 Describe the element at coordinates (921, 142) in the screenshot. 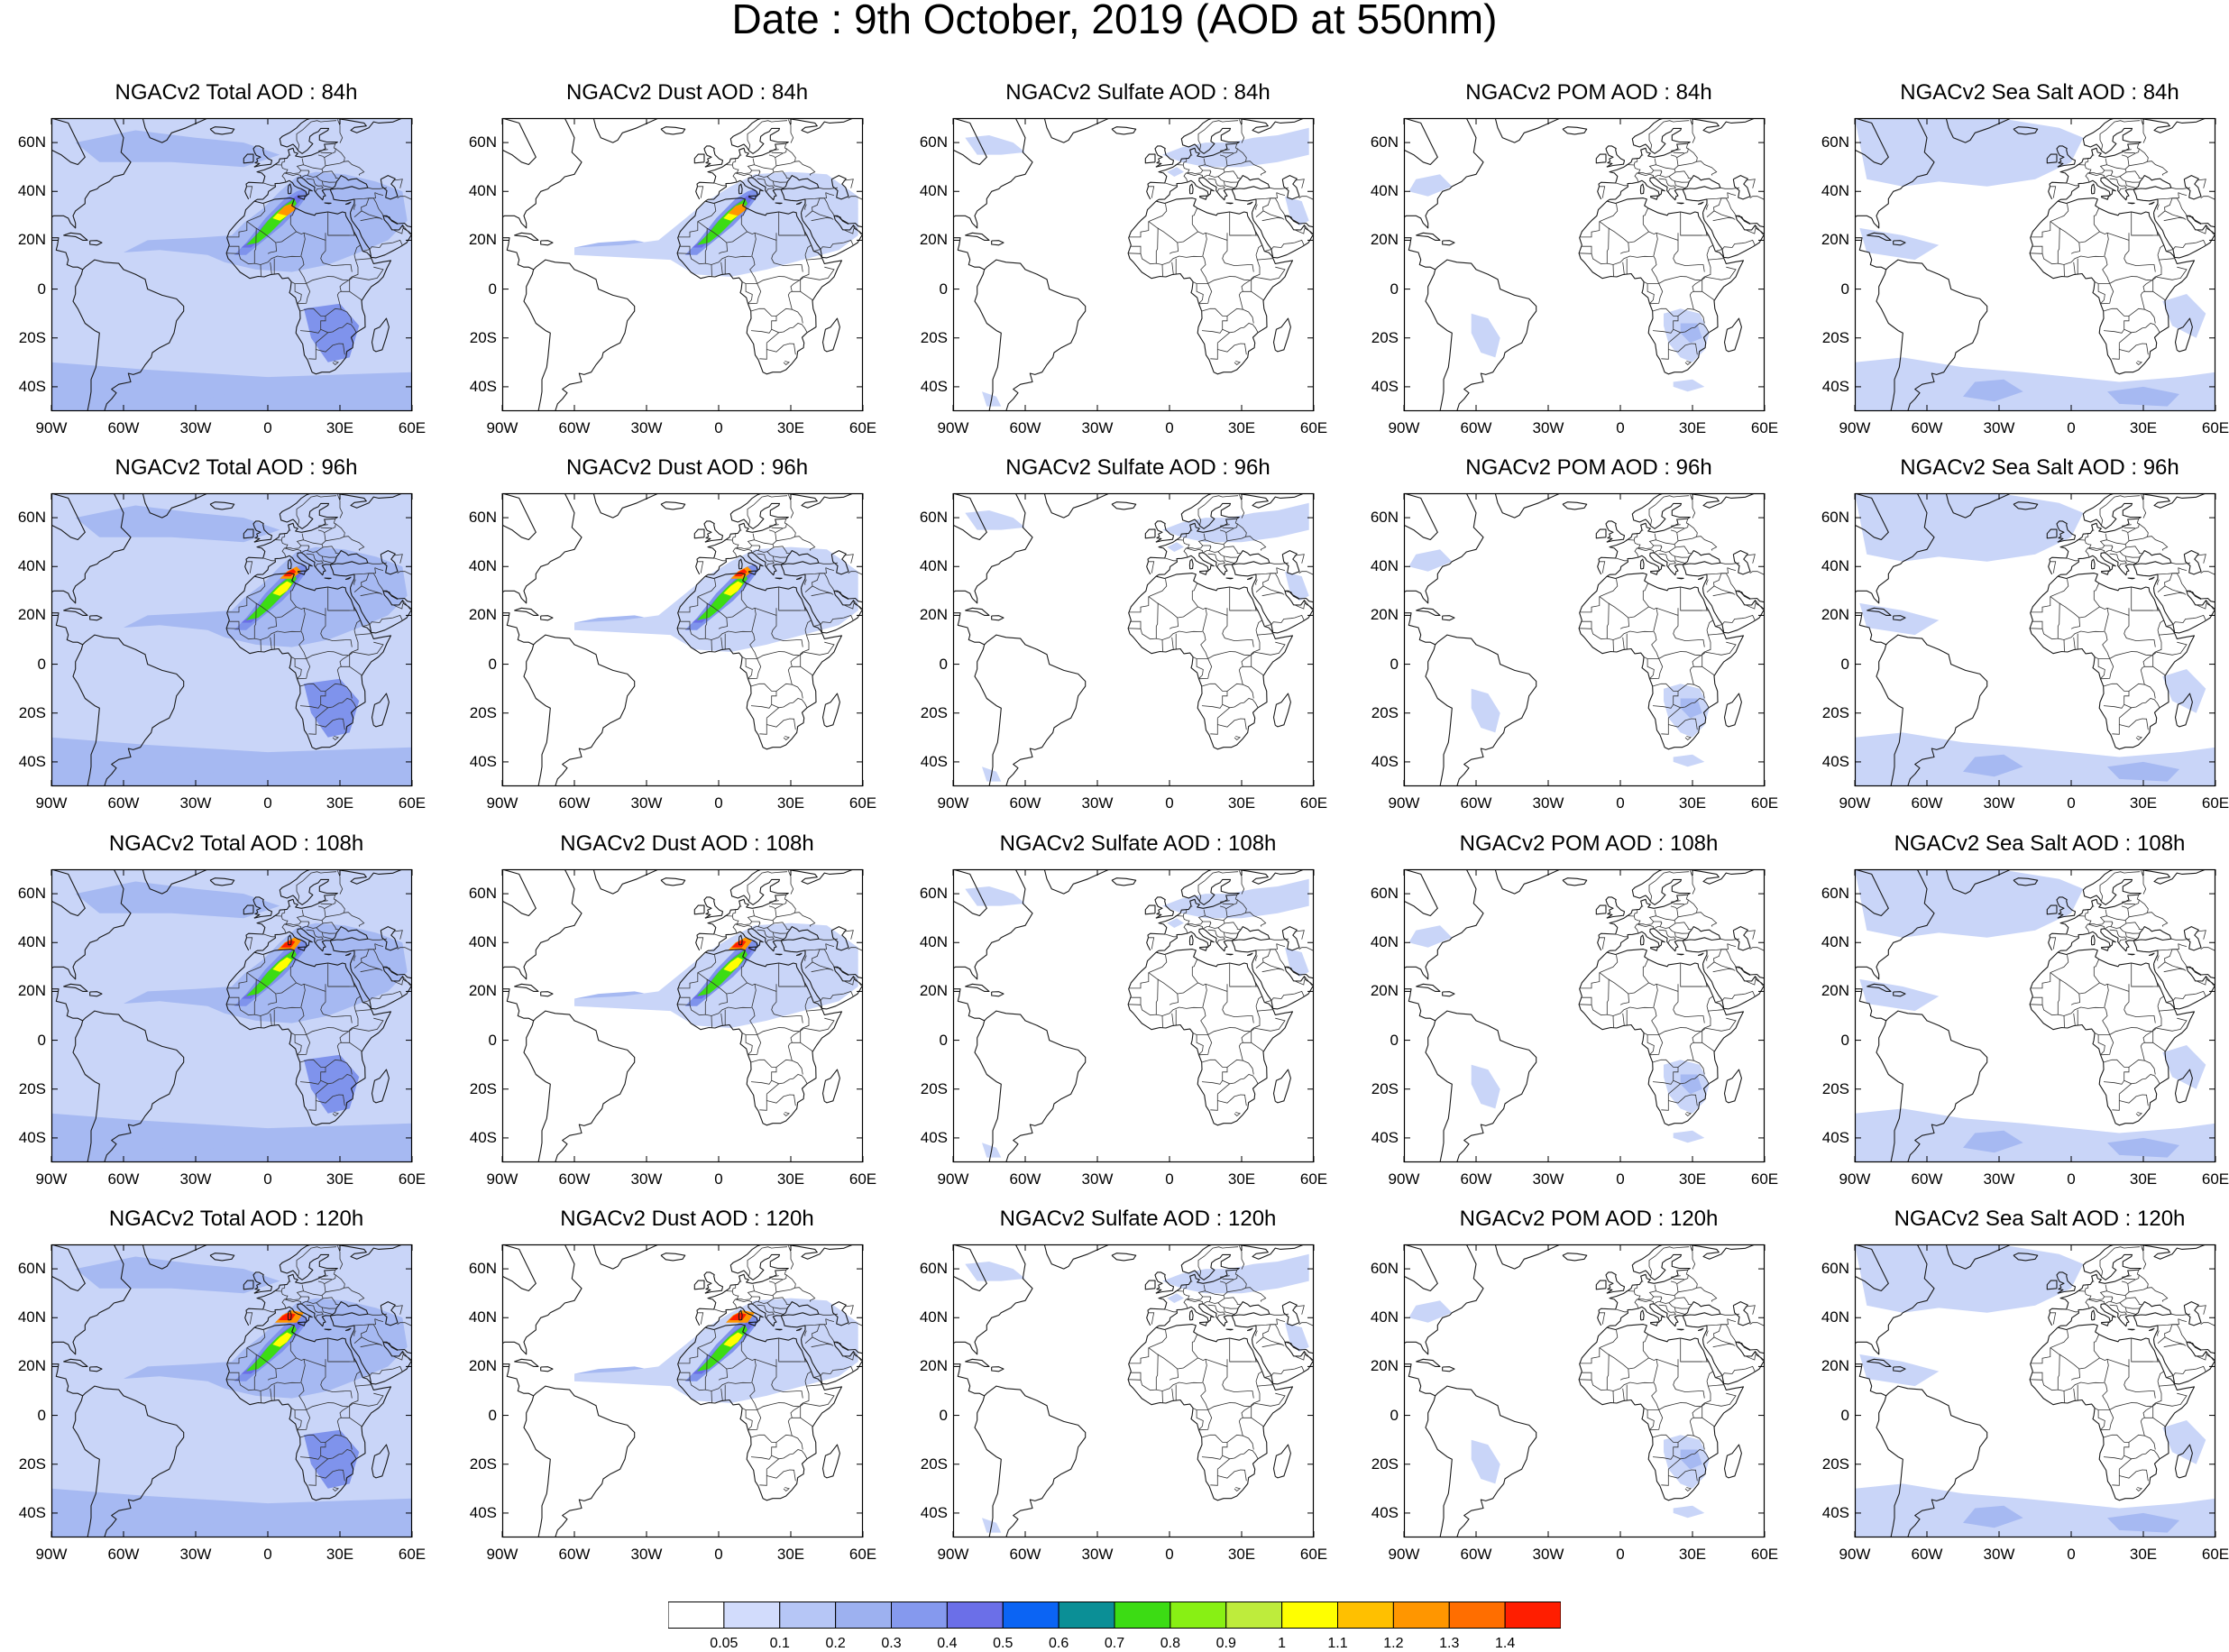

I see `lat-tick-label: 60N` at that location.